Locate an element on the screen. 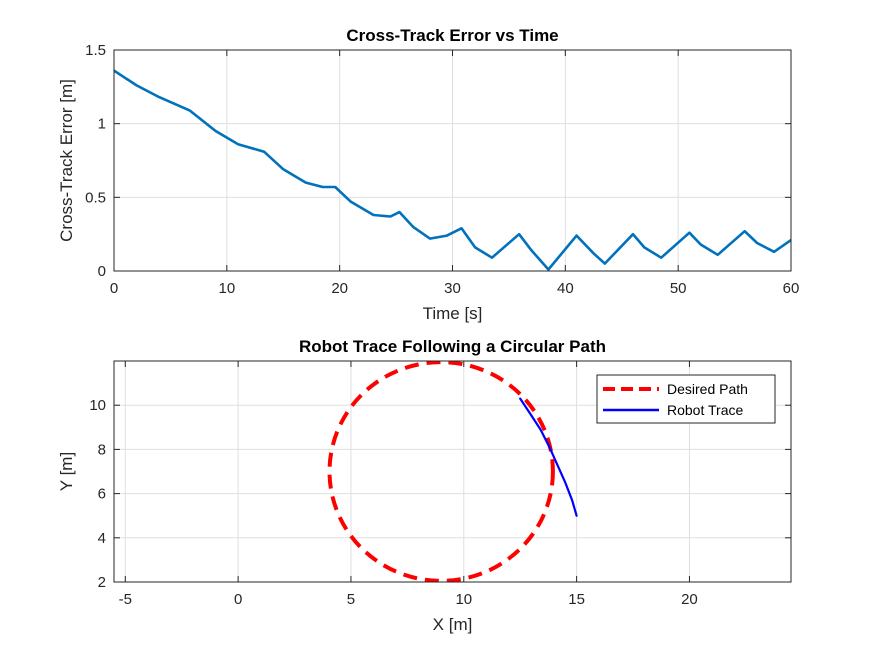  legend-label-robot-trace: Robot Trace is located at coordinates (705, 410).